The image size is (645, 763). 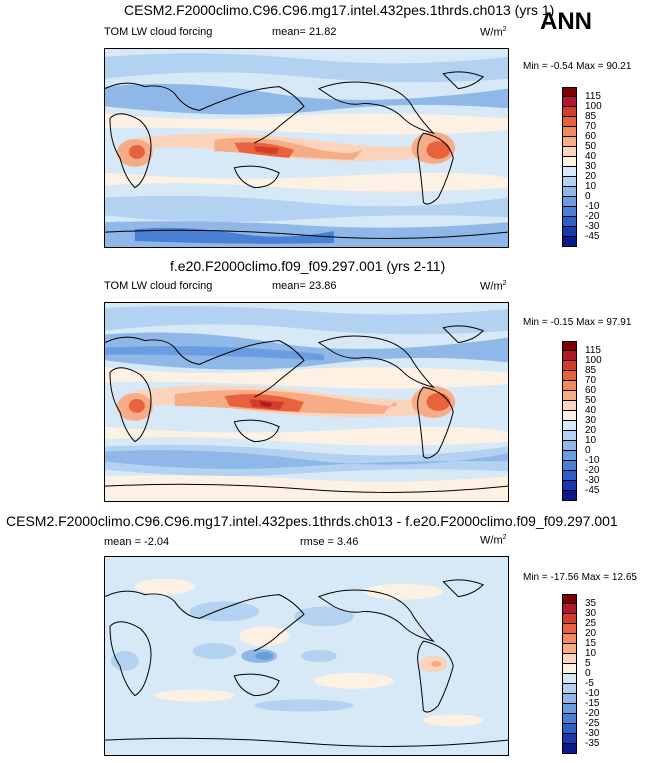 What do you see at coordinates (592, 743) in the screenshot?
I see `colorbar-tick-label: -35` at bounding box center [592, 743].